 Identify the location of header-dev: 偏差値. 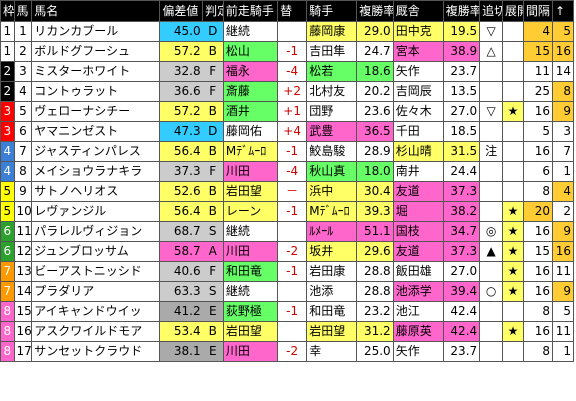
(181, 11).